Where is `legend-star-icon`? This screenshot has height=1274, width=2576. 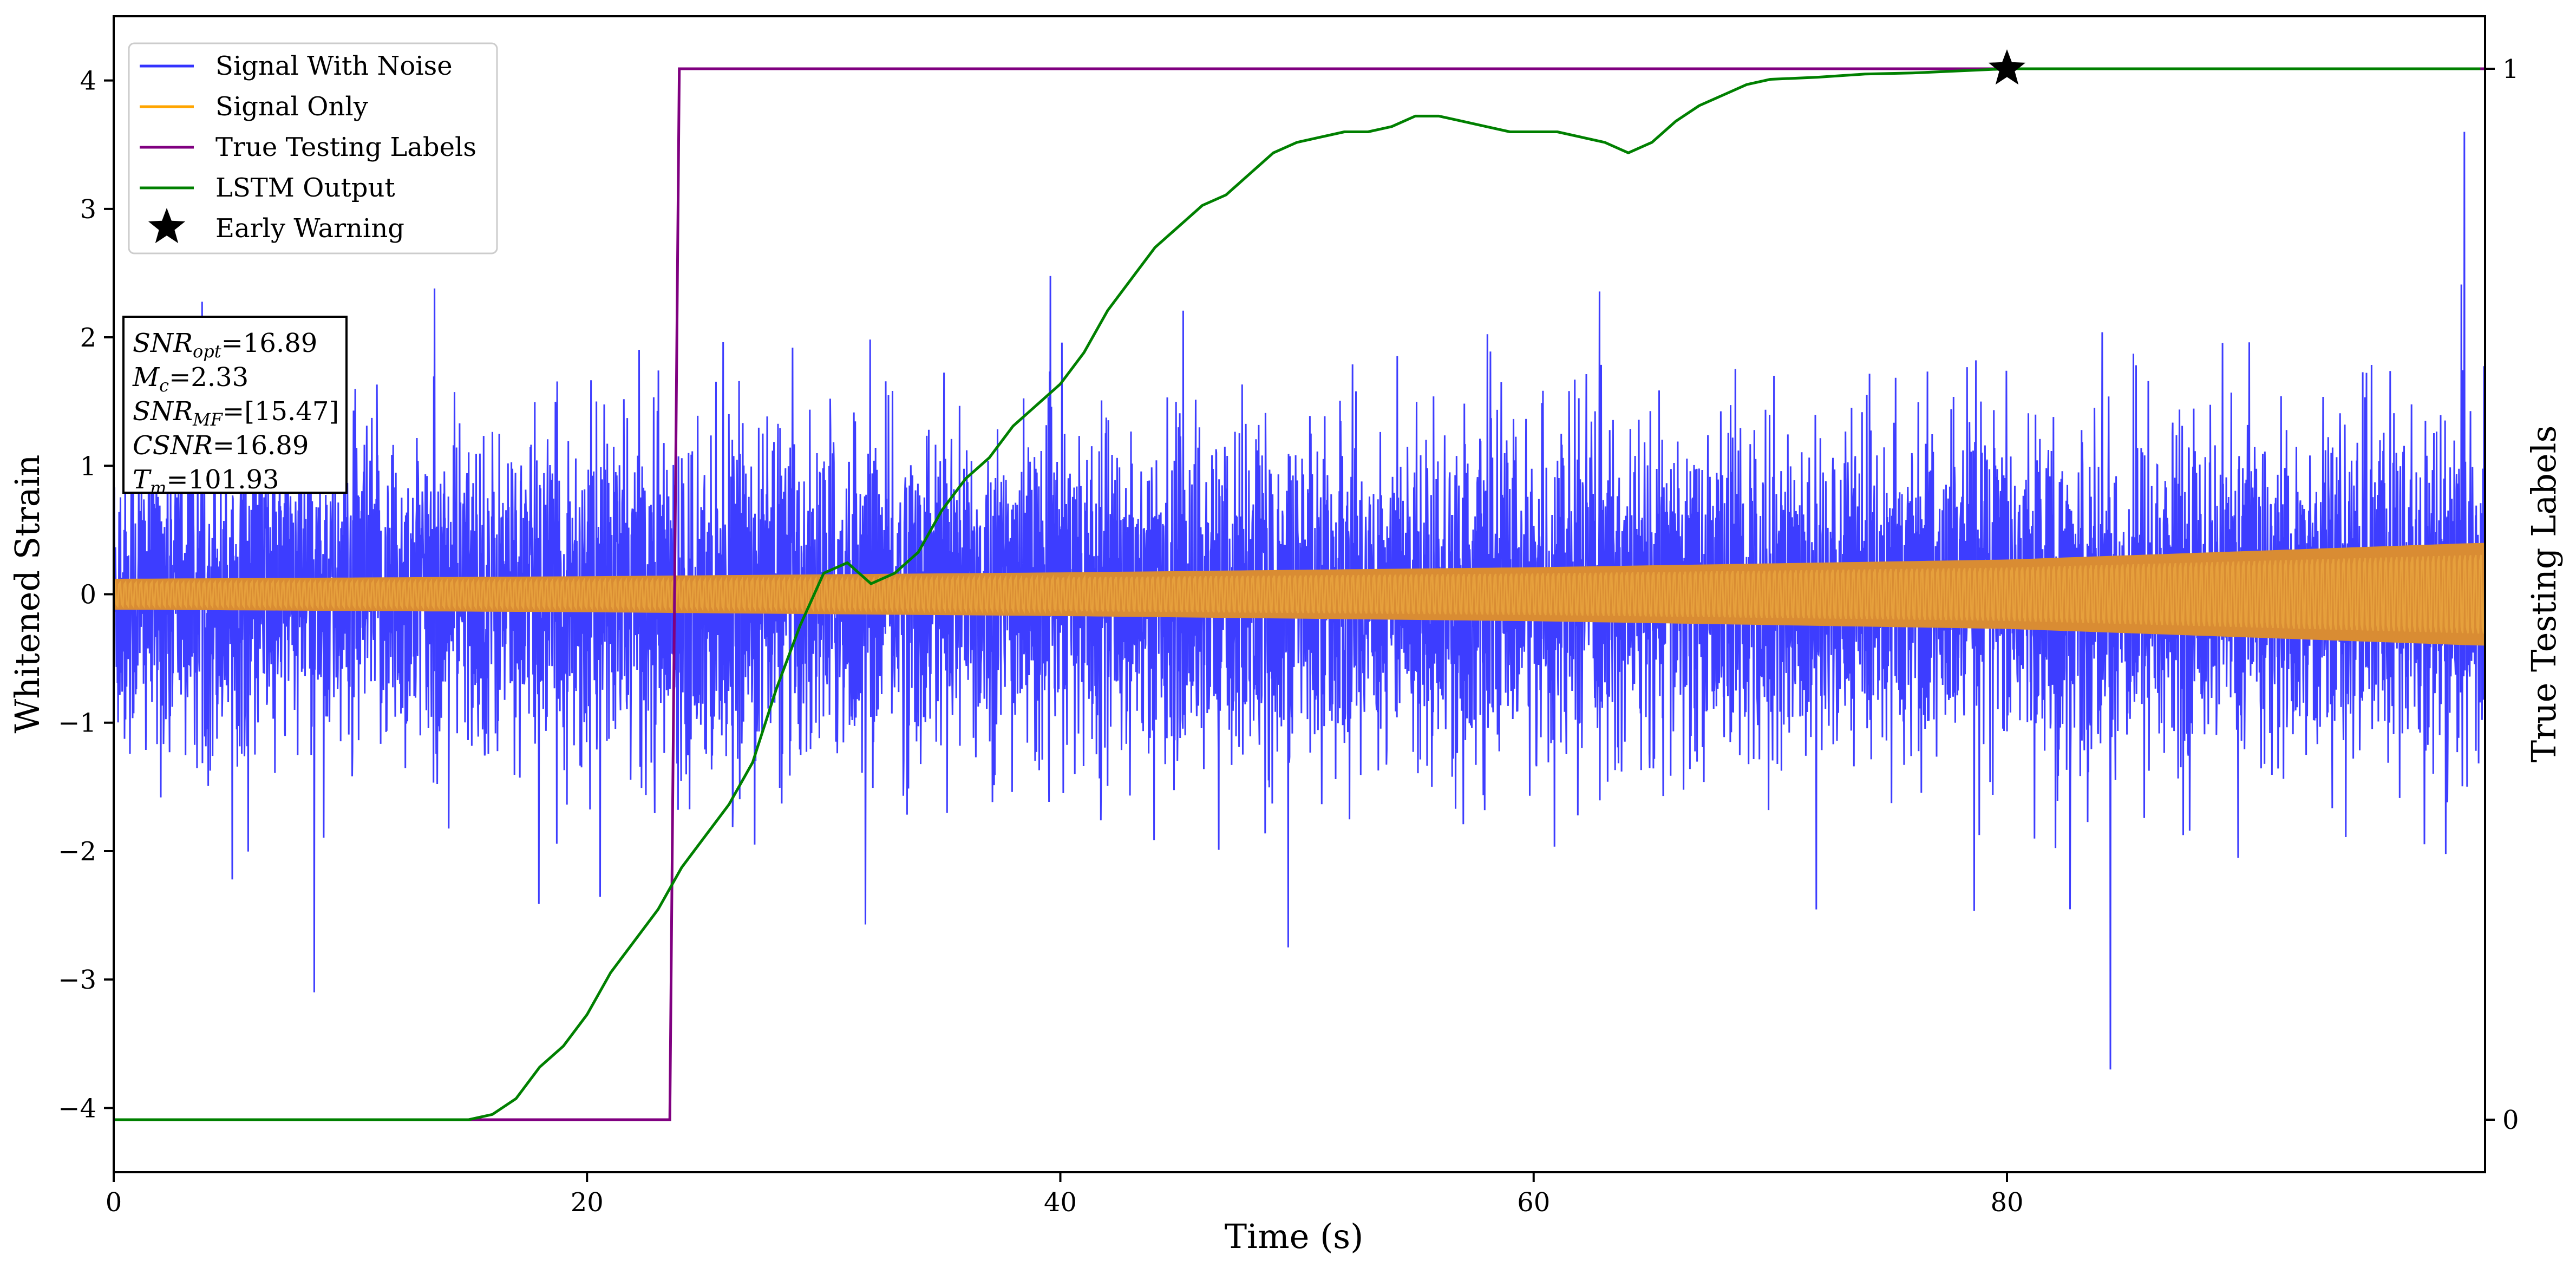
legend-star-icon is located at coordinates (167, 226).